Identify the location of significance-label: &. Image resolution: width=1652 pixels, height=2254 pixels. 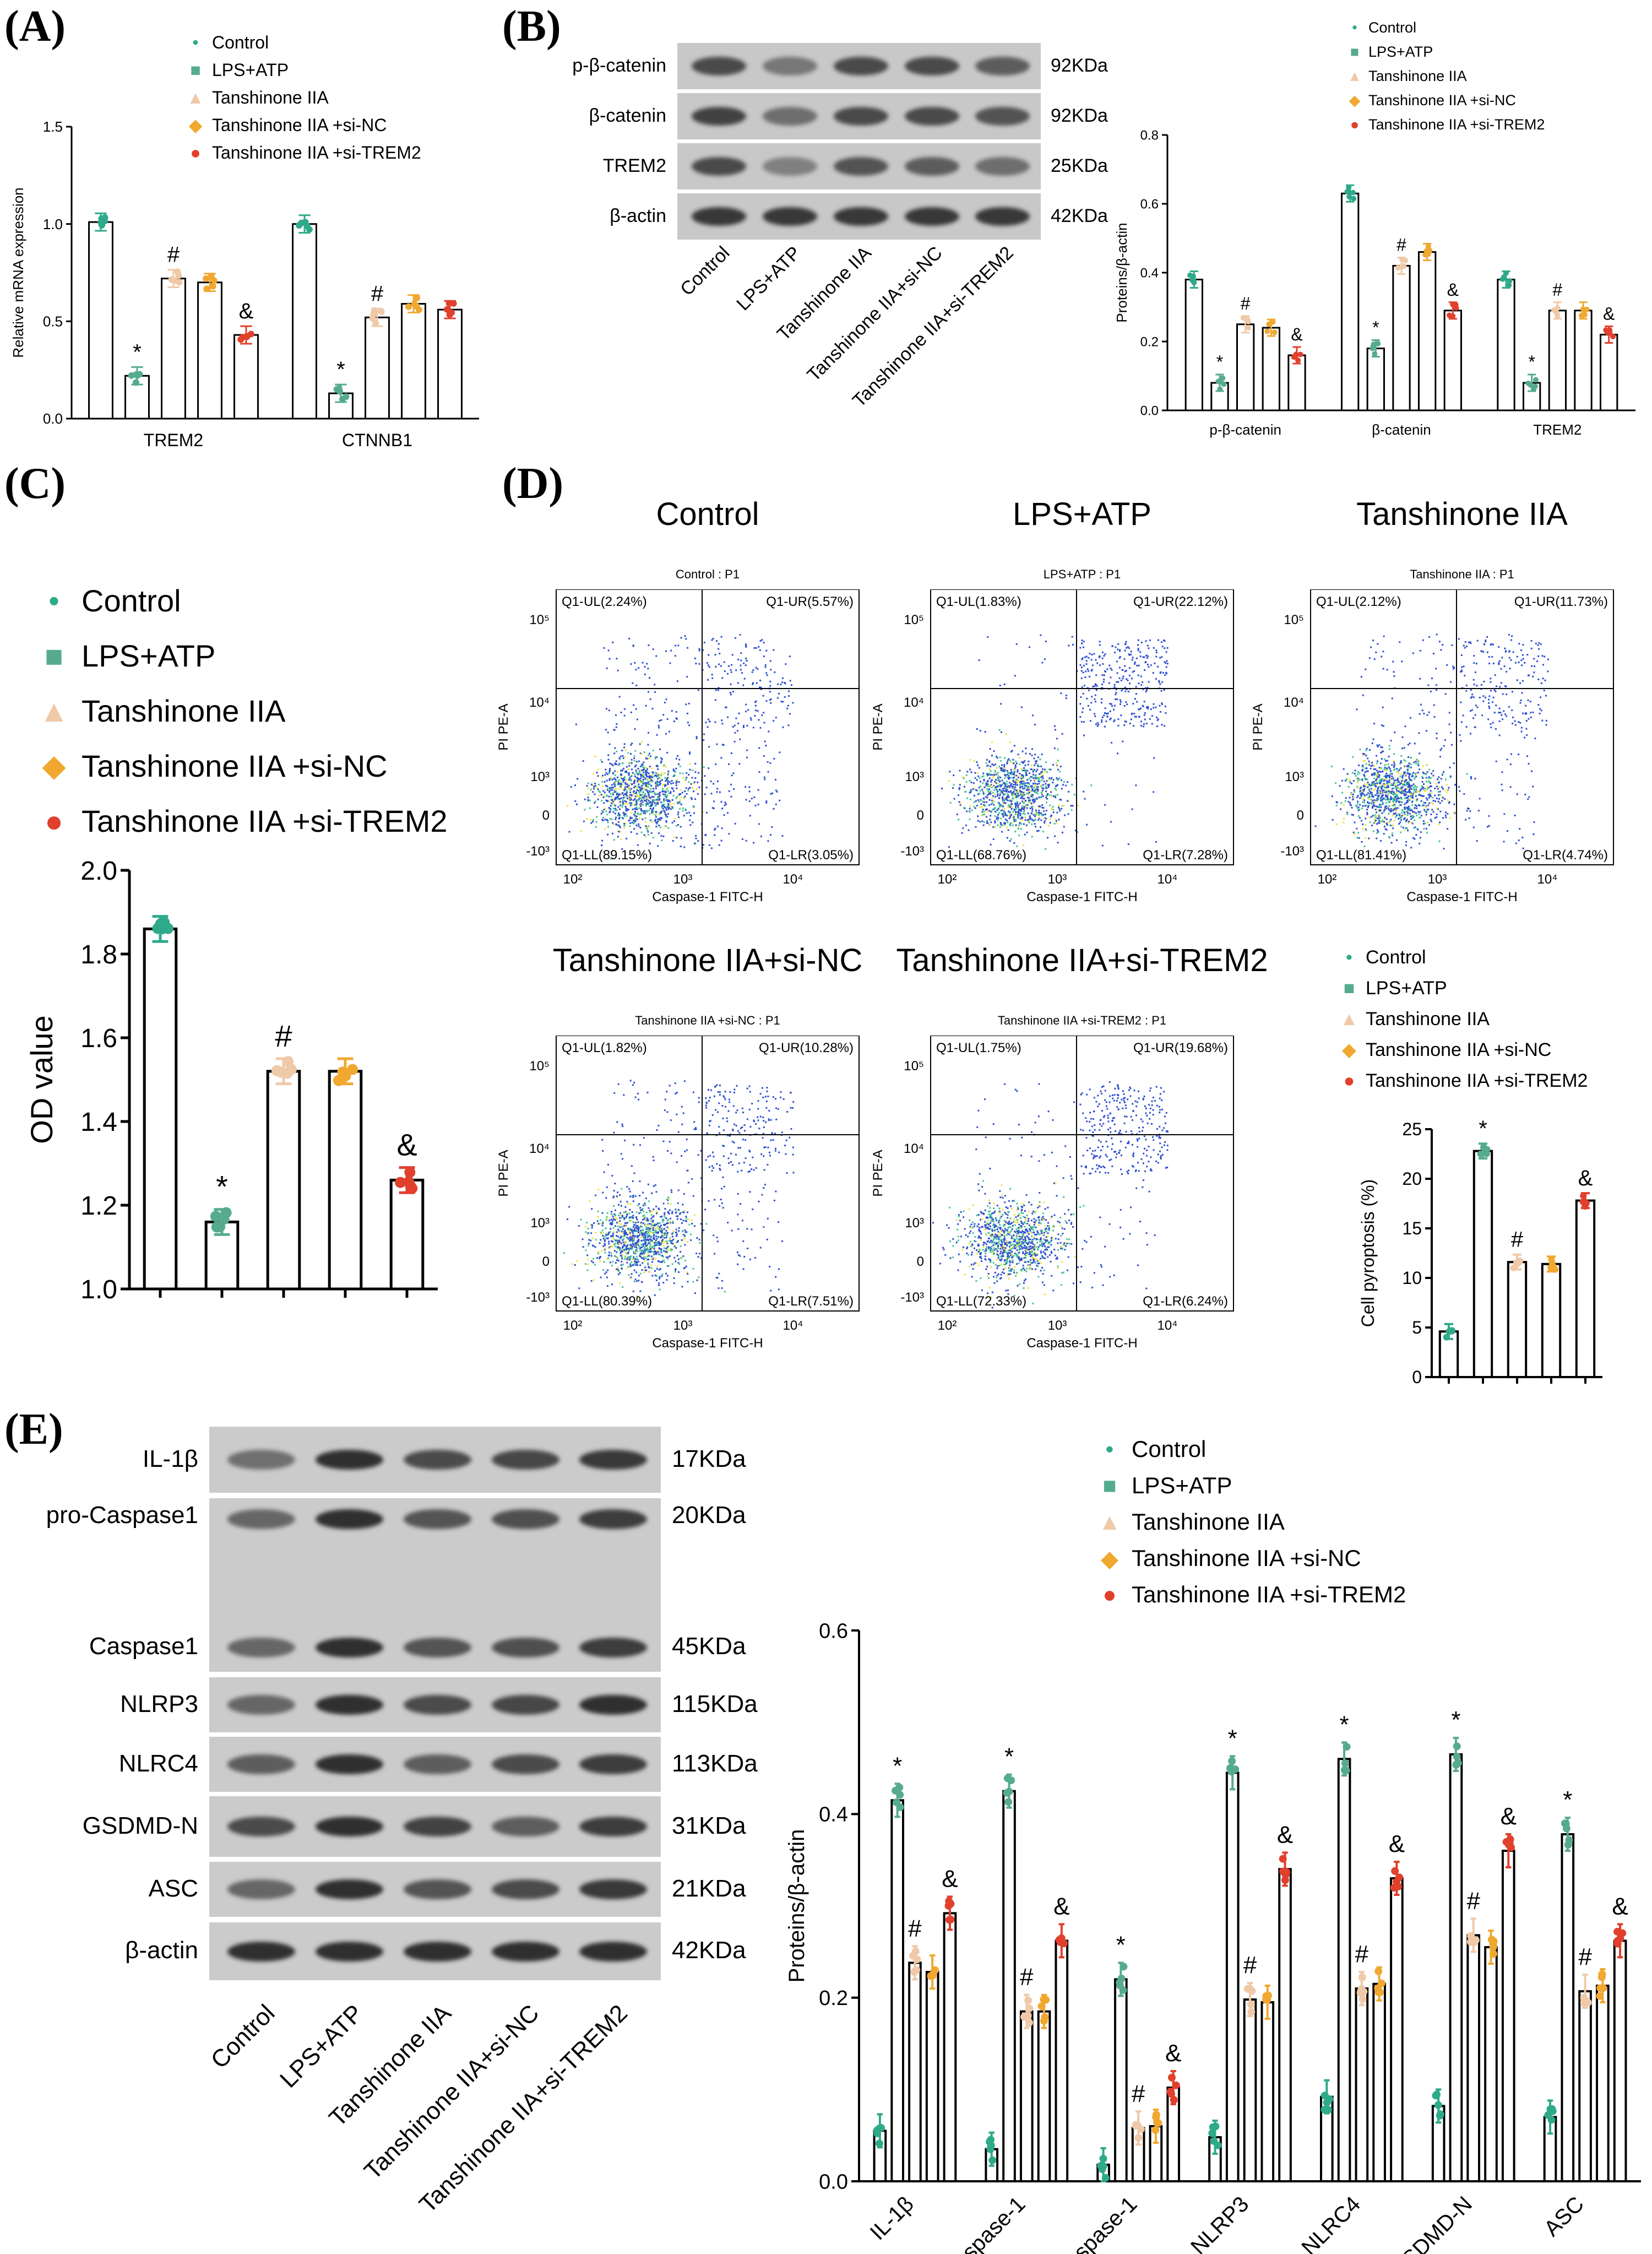
(1397, 1843).